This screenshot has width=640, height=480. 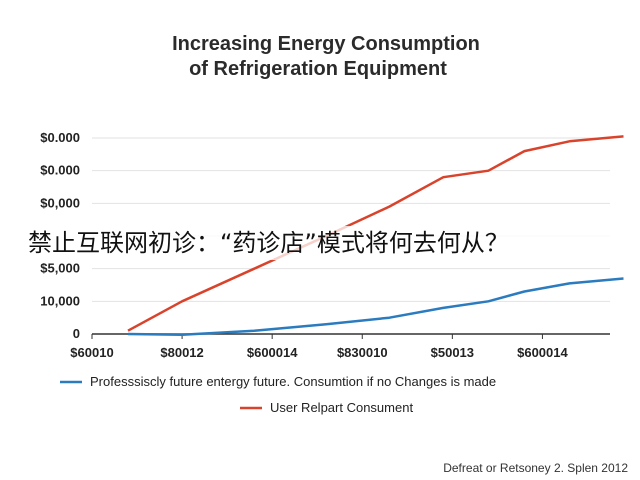 I want to click on x-tick-label-0: $60010, so click(x=91, y=352).